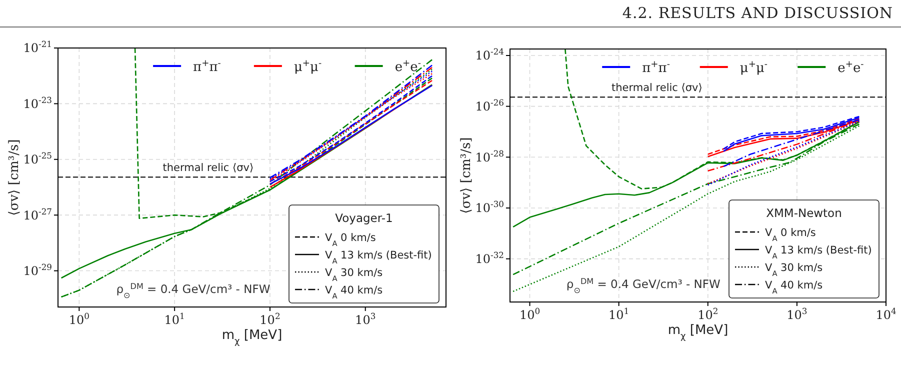 The image size is (901, 366). What do you see at coordinates (364, 218) in the screenshot?
I see `legend-title: Voyager-1` at bounding box center [364, 218].